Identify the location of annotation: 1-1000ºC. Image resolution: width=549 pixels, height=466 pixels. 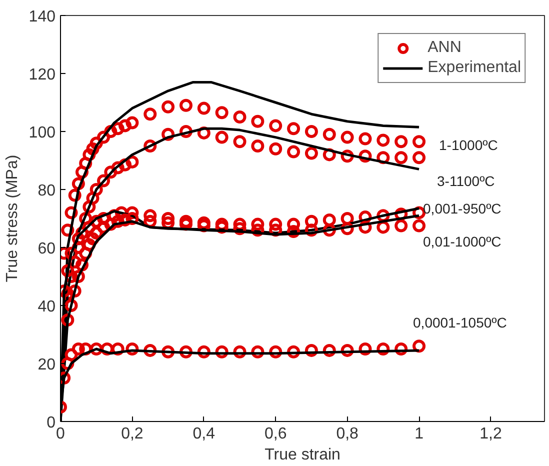
(468, 145).